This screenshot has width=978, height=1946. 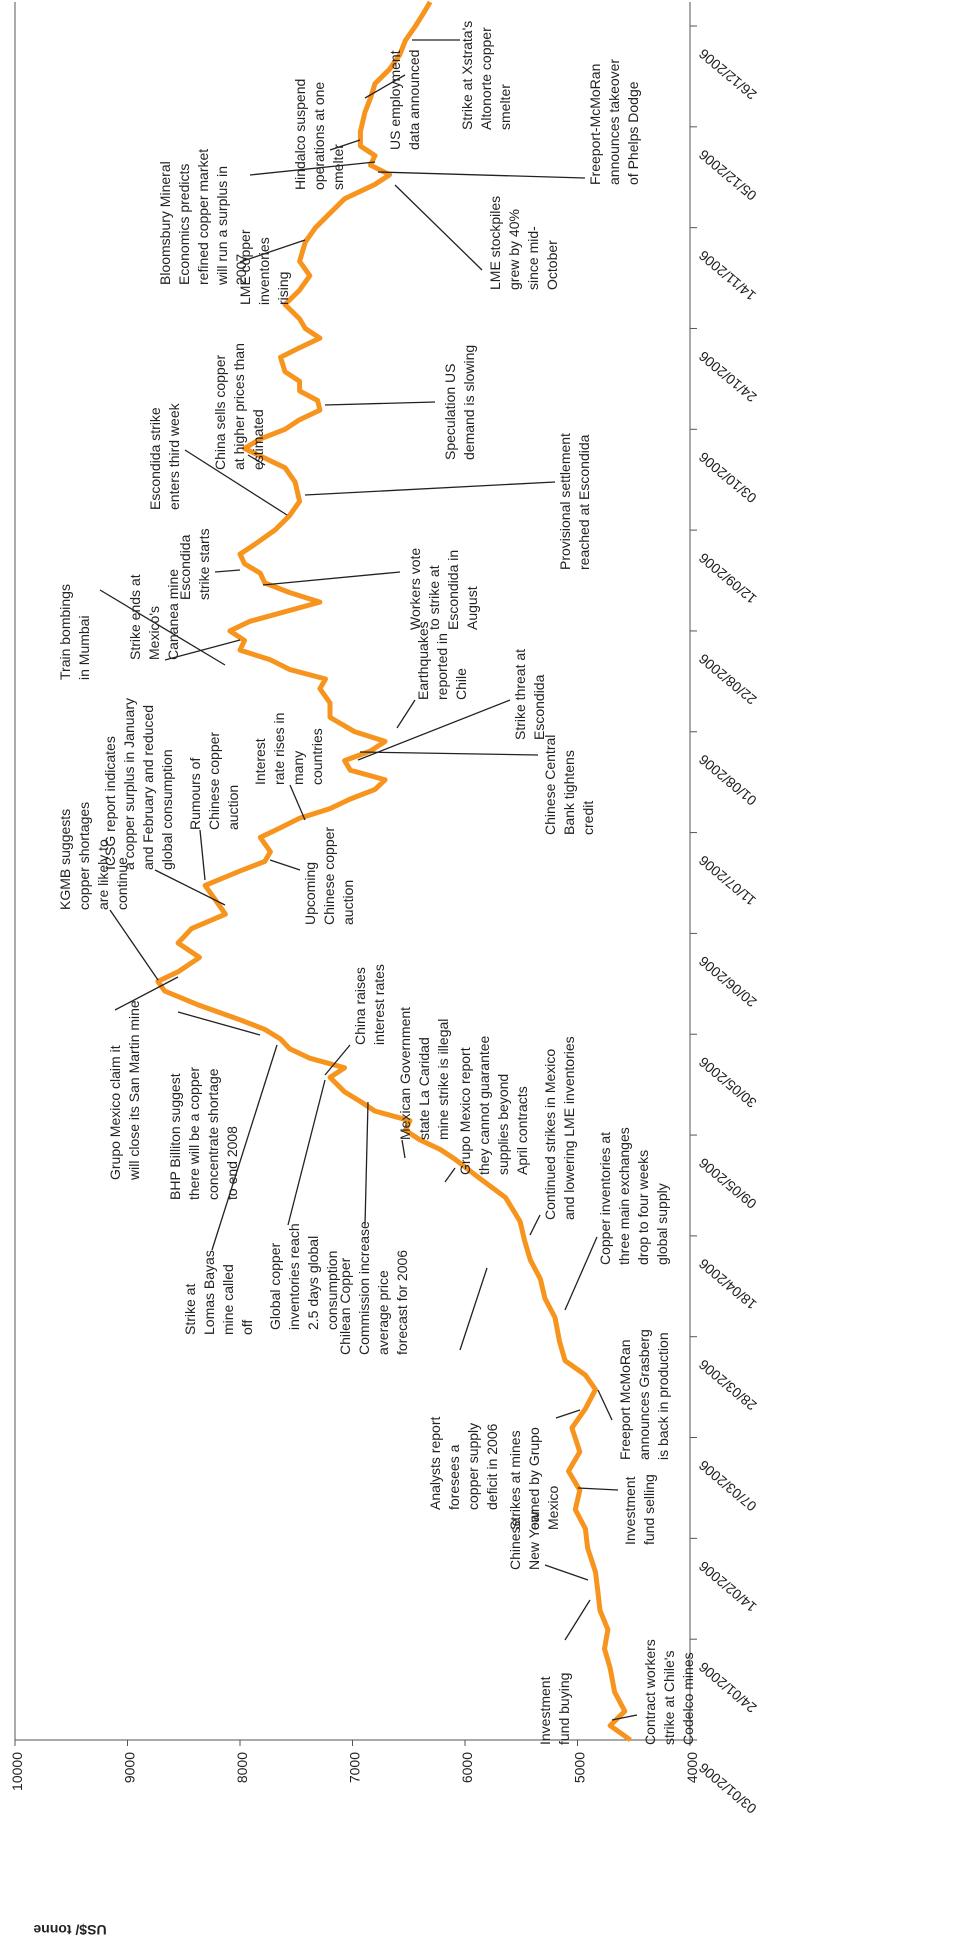 What do you see at coordinates (220, 412) in the screenshot?
I see `annotation-text: China sells copper` at bounding box center [220, 412].